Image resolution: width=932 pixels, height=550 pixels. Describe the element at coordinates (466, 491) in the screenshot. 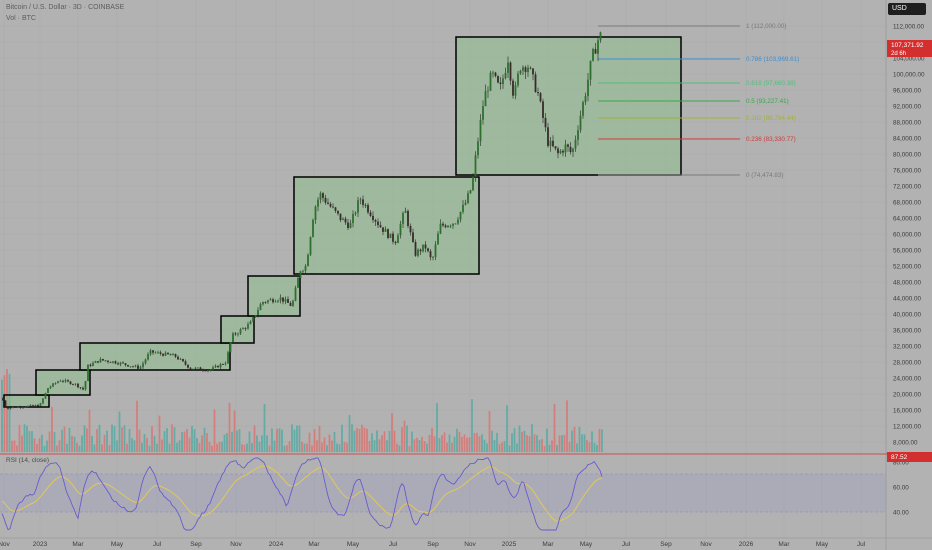

I see `rsi-pane: RSI (14, close) 80.00 60.00 40.00 87.52` at that location.